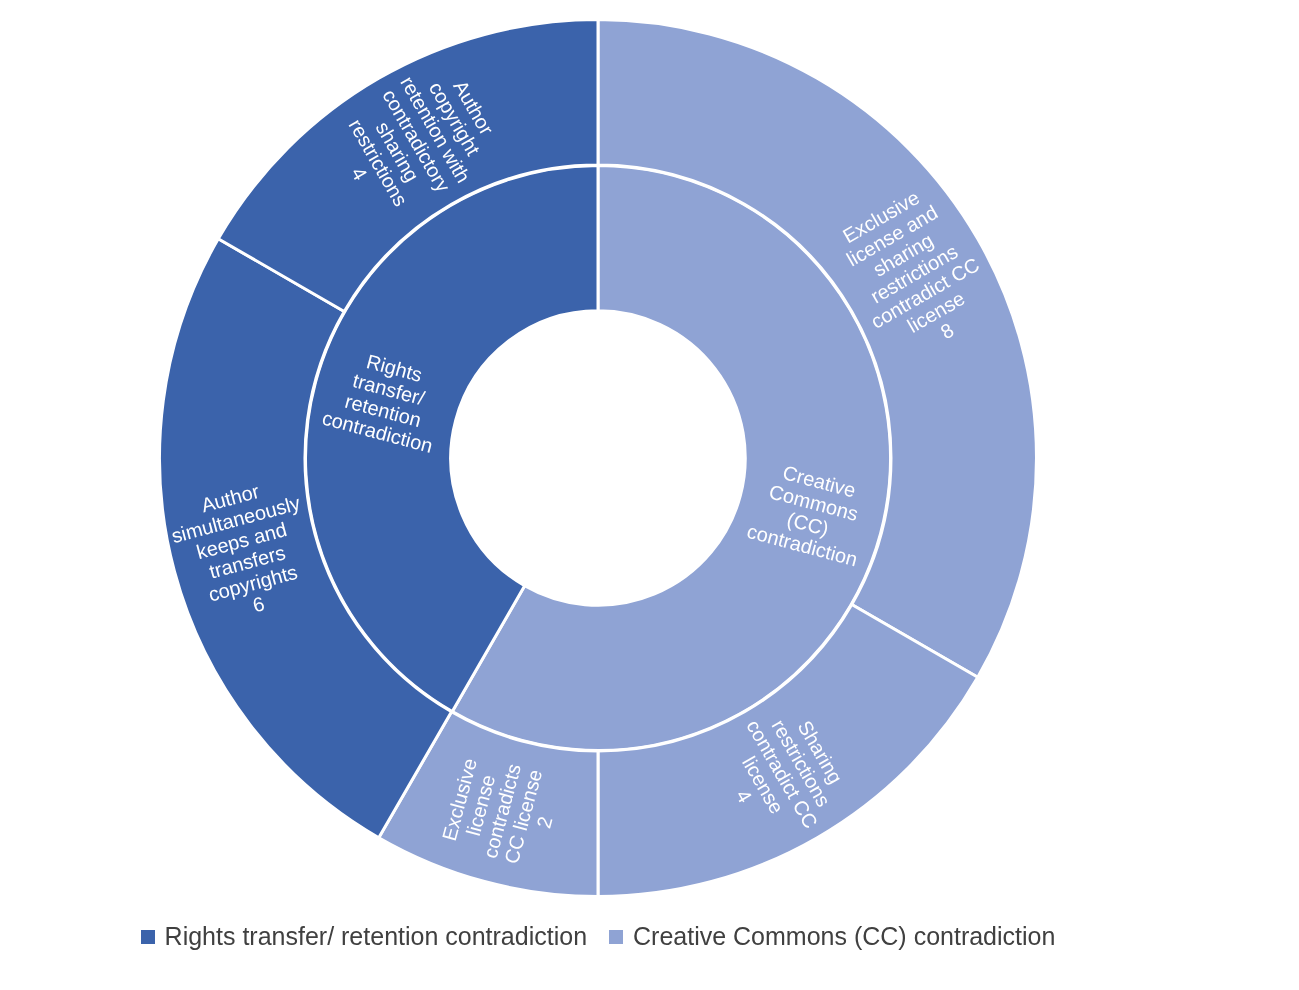 The height and width of the screenshot is (990, 1299). Describe the element at coordinates (844, 936) in the screenshot. I see `legend-label: Creative Commons (CC) contradiction` at that location.